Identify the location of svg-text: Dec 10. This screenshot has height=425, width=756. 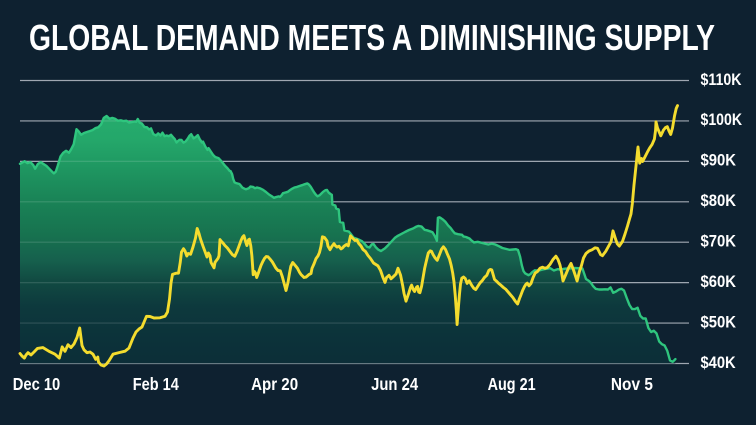
(37, 384).